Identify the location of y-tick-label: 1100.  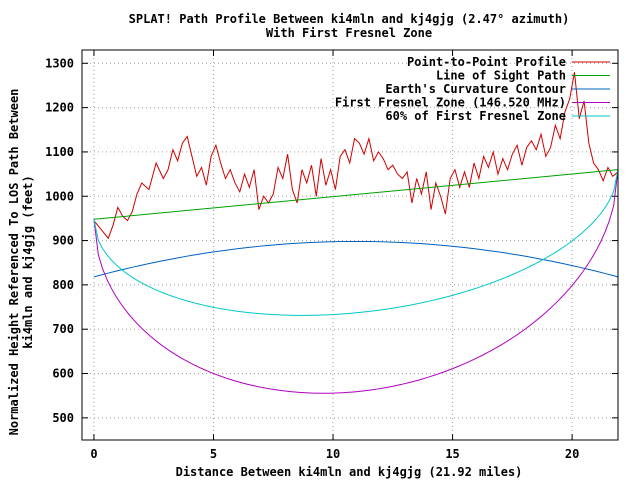
(59, 152).